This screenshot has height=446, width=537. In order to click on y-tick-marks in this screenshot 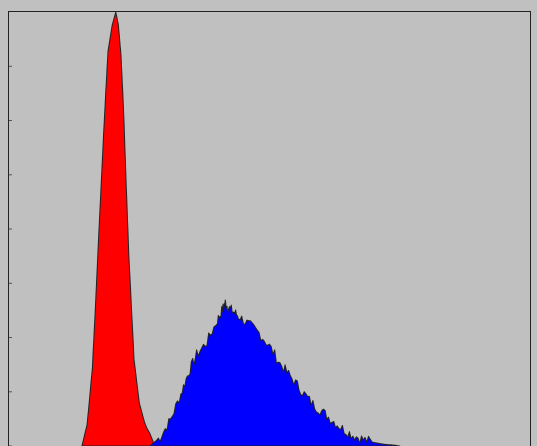, I will do `click(10, 255)`.